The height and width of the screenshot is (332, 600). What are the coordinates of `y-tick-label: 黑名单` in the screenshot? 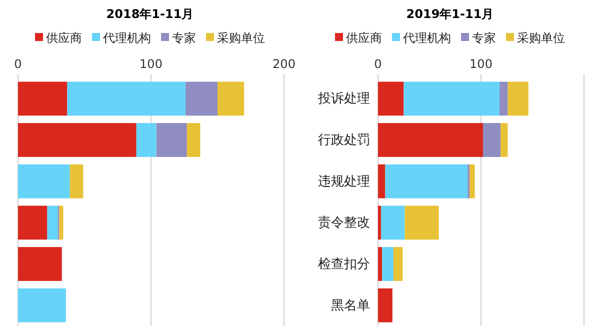 It's located at (350, 306).